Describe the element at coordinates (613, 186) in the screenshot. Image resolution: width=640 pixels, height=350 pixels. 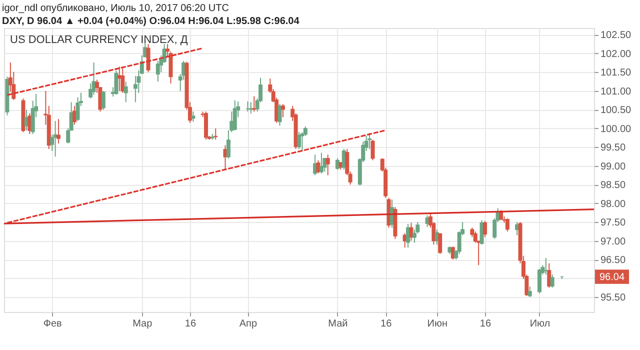
I see `y-tick-label: 98.50` at that location.